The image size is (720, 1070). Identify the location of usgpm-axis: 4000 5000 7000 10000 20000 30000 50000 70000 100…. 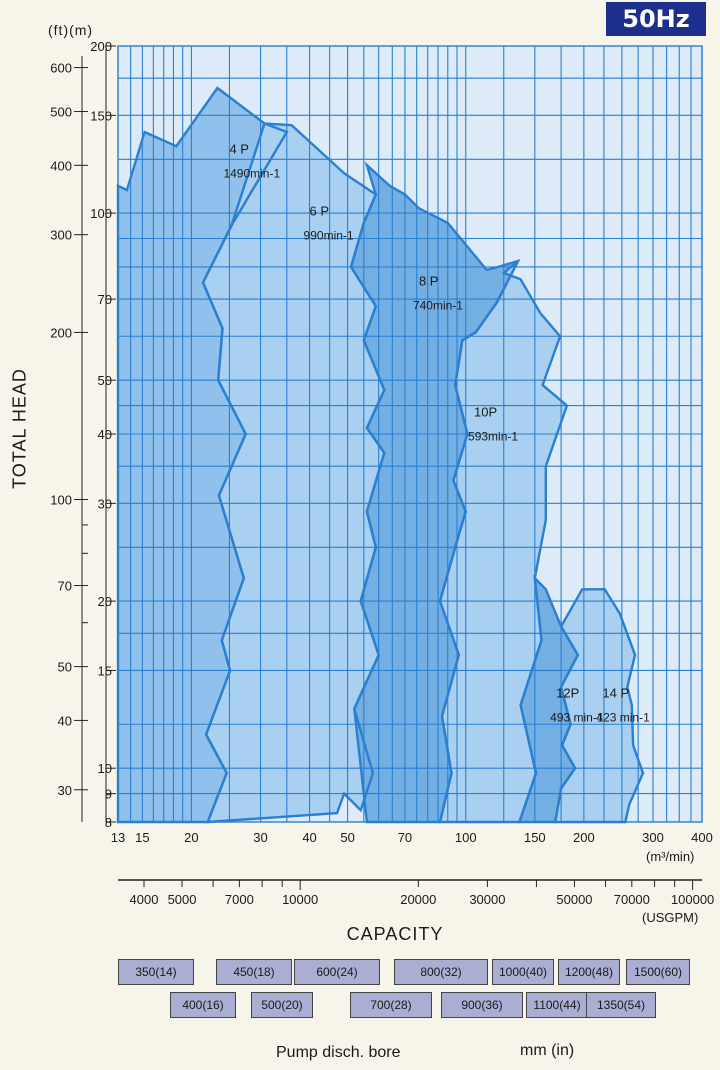
(416, 893).